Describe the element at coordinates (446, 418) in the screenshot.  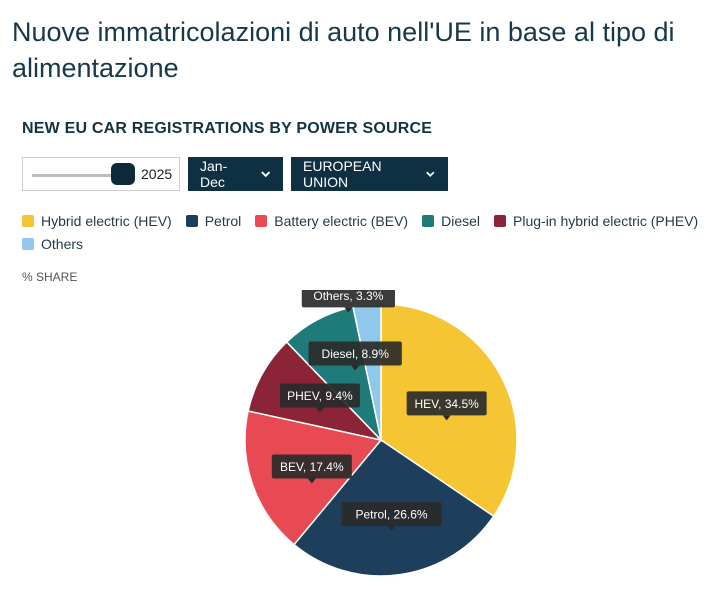
I see `data-label-pointer-hev` at that location.